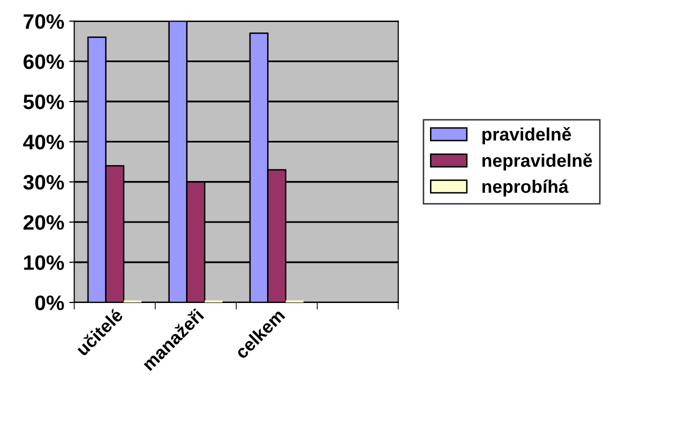 This screenshot has width=675, height=423. What do you see at coordinates (44, 222) in the screenshot?
I see `y-tick-label: 20%` at bounding box center [44, 222].